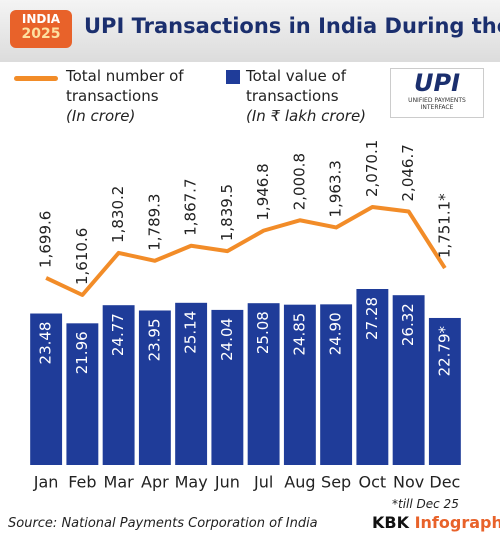  Describe the element at coordinates (118, 334) in the screenshot. I see `bar-value-label: 24.77` at that location.